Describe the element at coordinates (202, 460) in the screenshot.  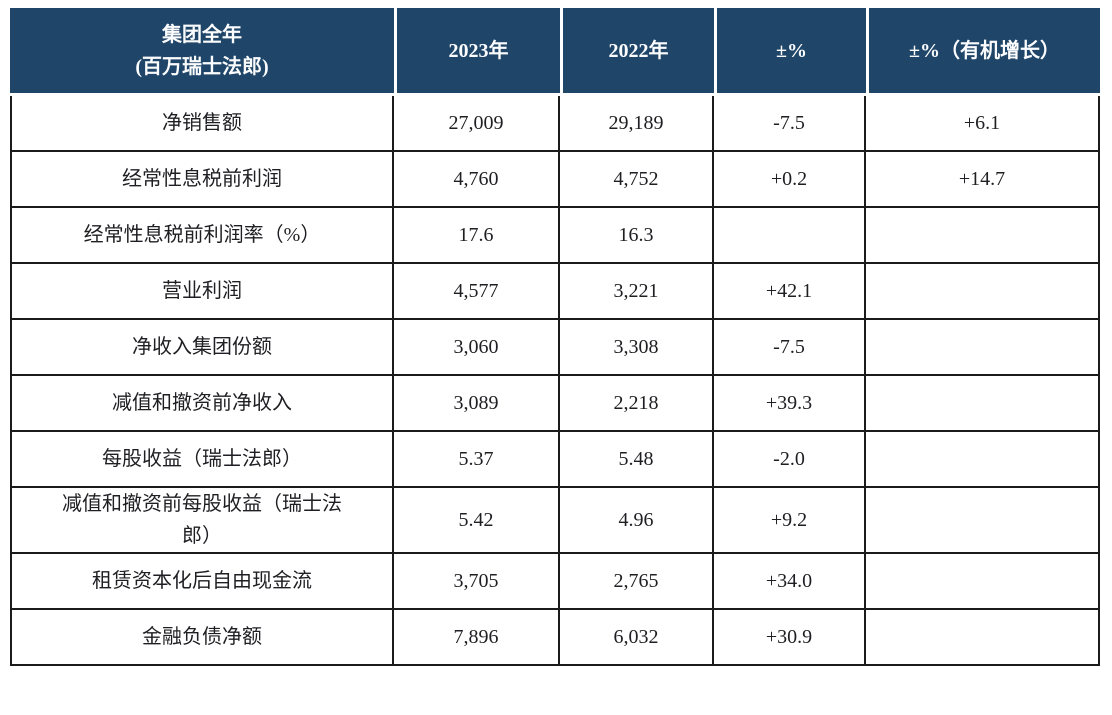
I see `row-label: 每股收益（瑞士法郎）` at that location.